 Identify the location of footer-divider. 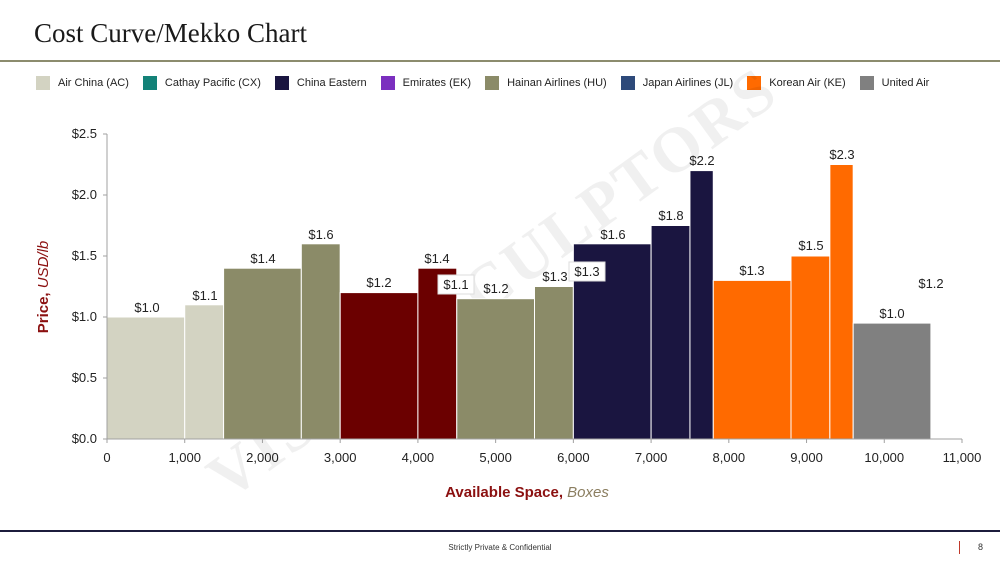
(500, 531).